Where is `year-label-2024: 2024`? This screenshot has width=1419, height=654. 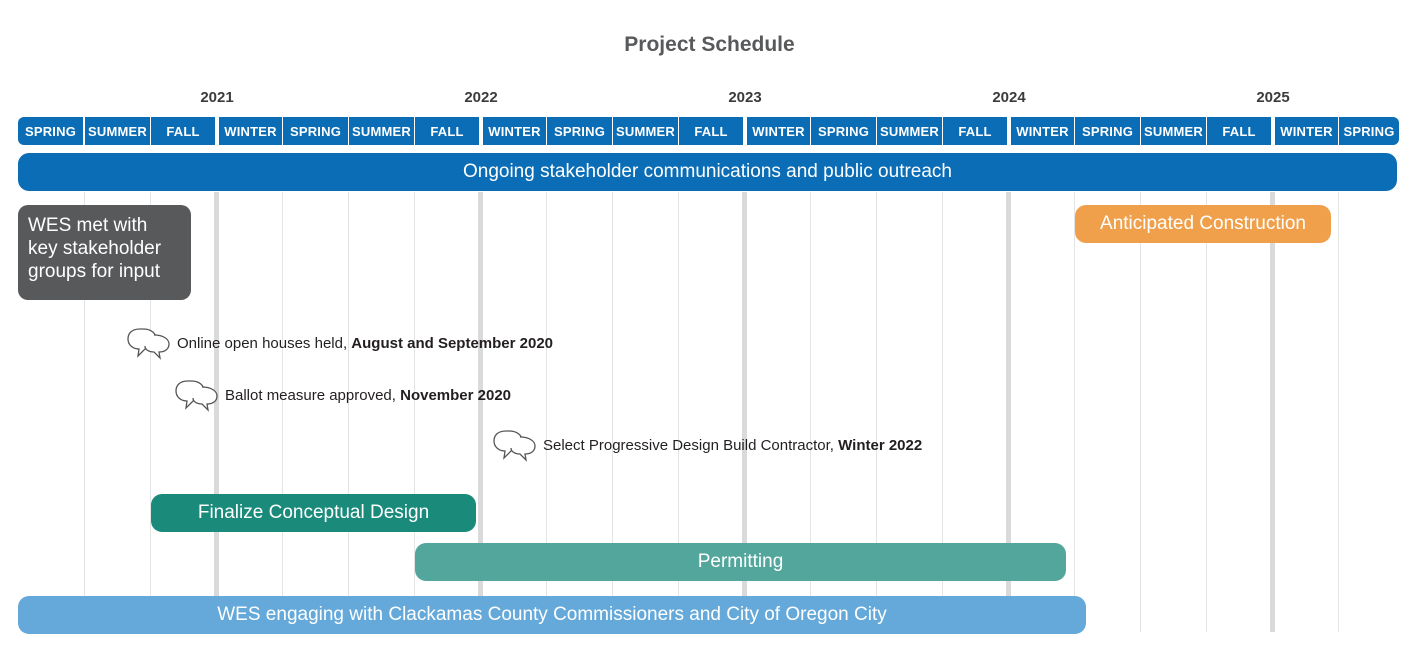
year-label-2024: 2024 is located at coordinates (1009, 97).